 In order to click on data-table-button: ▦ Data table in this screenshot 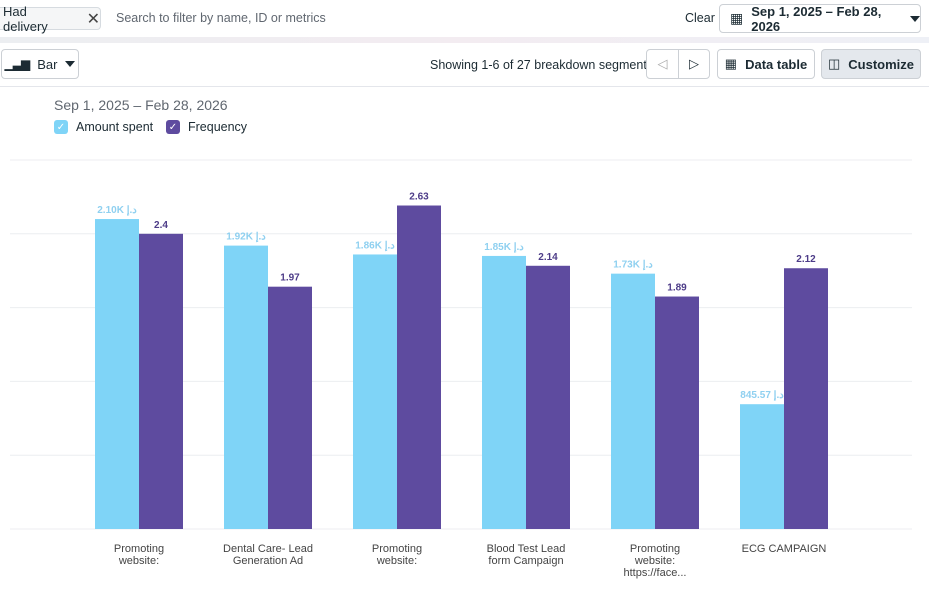, I will do `click(766, 64)`.